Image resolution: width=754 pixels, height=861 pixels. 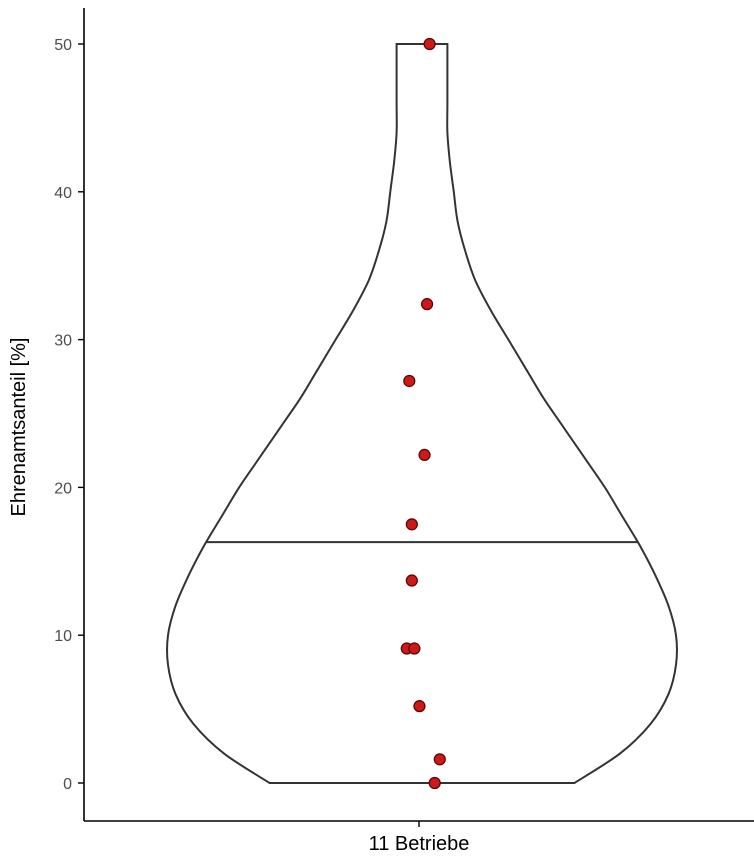 I want to click on y-tick-label: 10, so click(x=63, y=636).